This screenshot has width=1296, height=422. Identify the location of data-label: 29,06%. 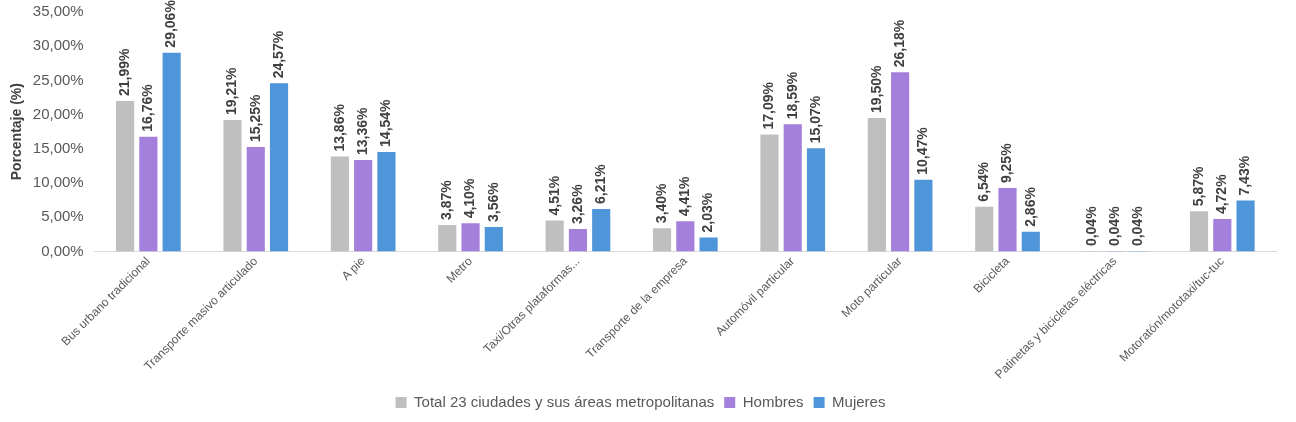
(170, 24).